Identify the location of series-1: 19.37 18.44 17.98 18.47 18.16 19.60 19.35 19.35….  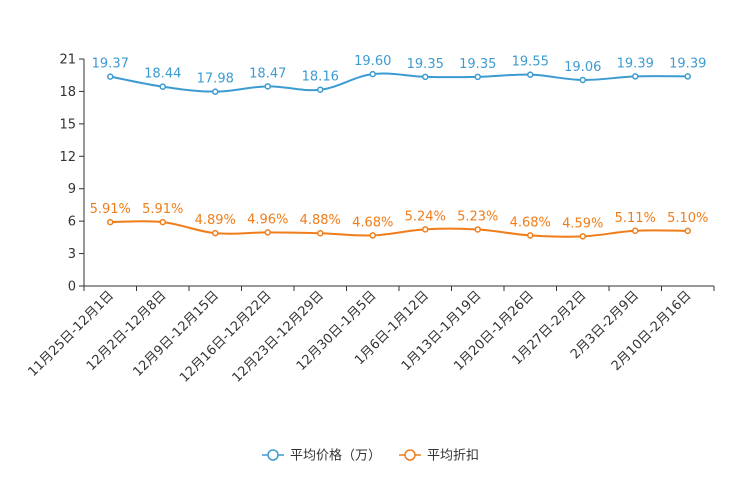
(399, 74).